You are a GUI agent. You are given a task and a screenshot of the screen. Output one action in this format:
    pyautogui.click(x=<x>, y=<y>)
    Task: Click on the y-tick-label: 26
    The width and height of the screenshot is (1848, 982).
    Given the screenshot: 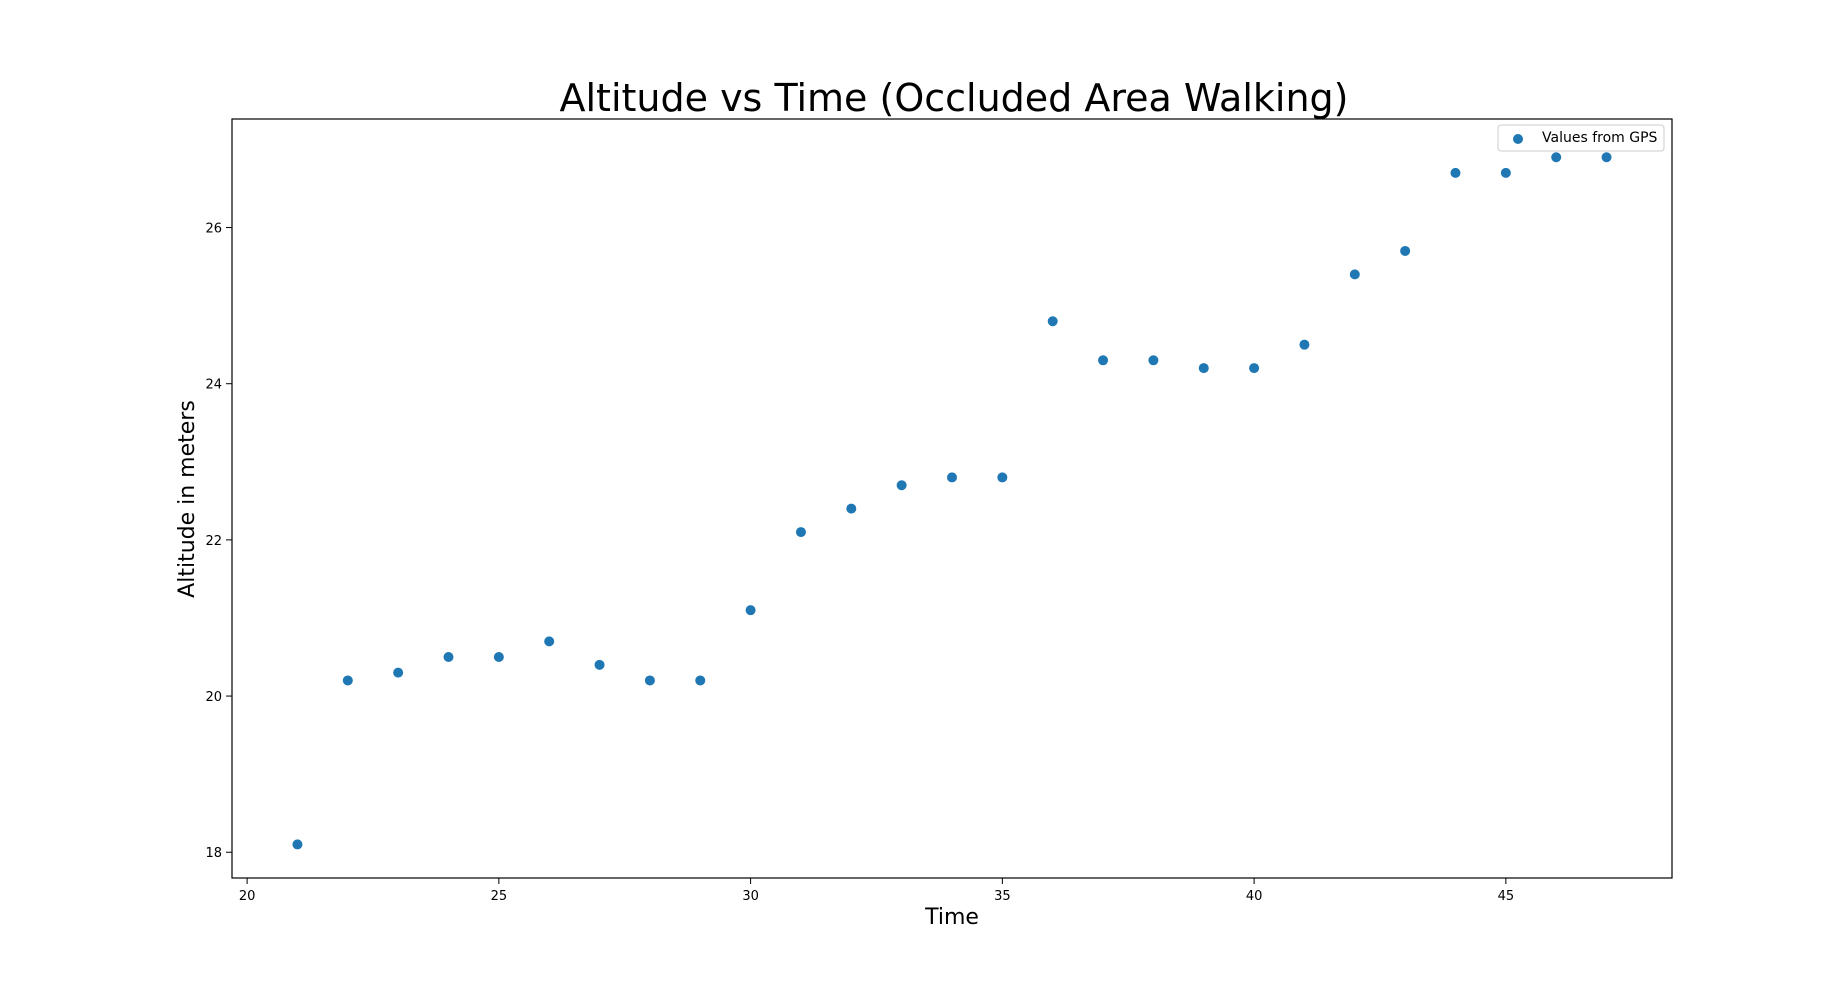 What is the action you would take?
    pyautogui.click(x=213, y=229)
    